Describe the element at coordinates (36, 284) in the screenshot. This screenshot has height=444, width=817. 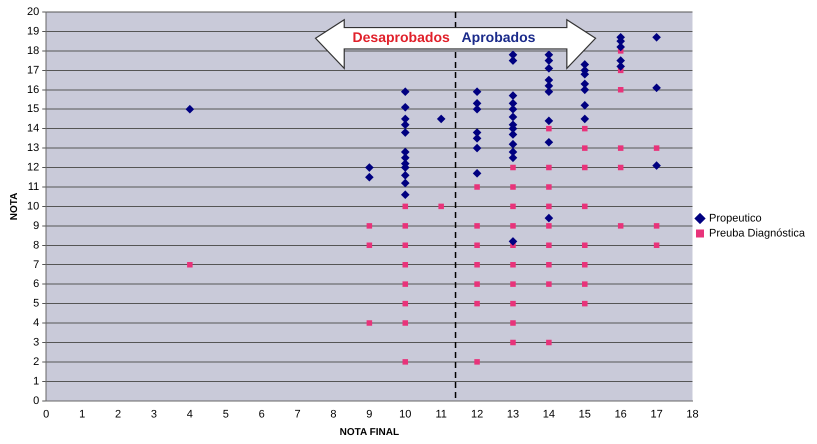
I see `y-tick-label: 6` at that location.